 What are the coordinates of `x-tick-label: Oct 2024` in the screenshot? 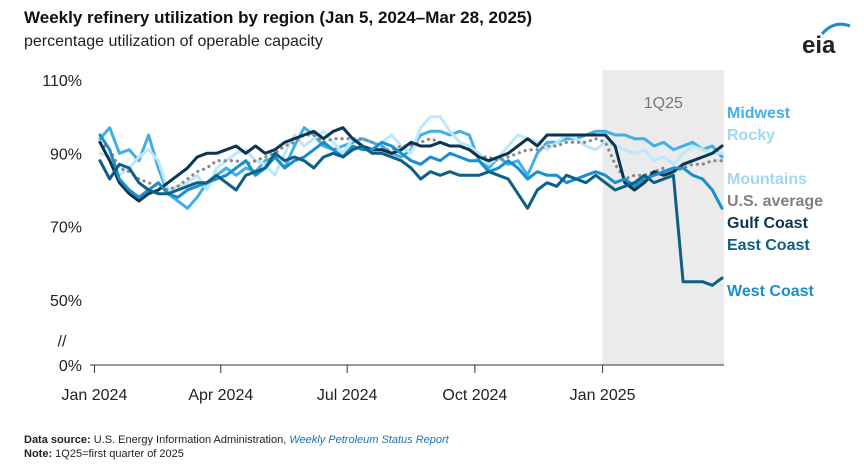 It's located at (474, 395).